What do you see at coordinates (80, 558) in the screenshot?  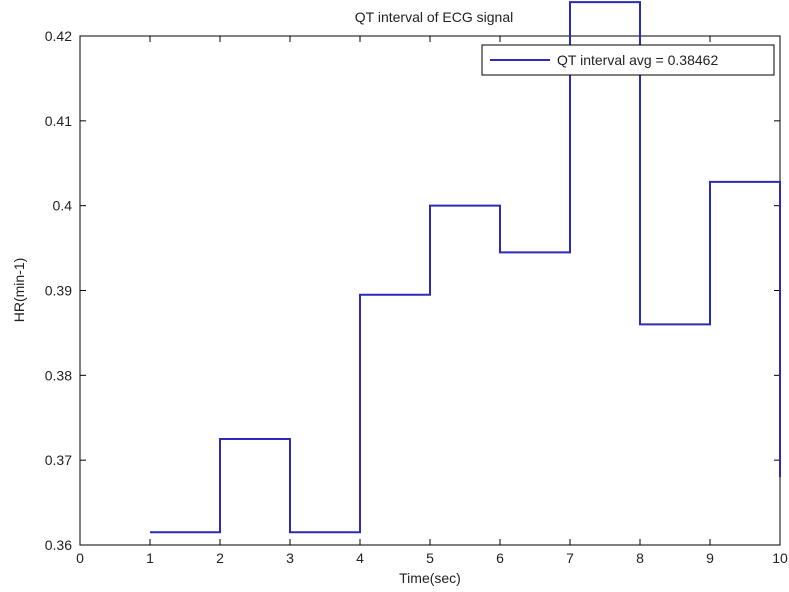 I see `x-tick-label: 0` at bounding box center [80, 558].